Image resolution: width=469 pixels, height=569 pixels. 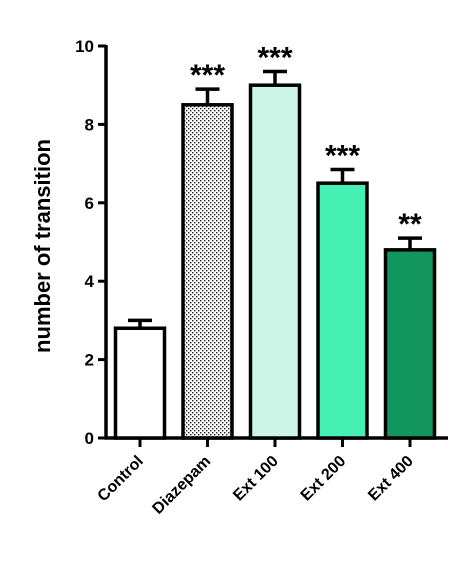 What do you see at coordinates (42, 246) in the screenshot?
I see `y-axis-title: number of transition` at bounding box center [42, 246].